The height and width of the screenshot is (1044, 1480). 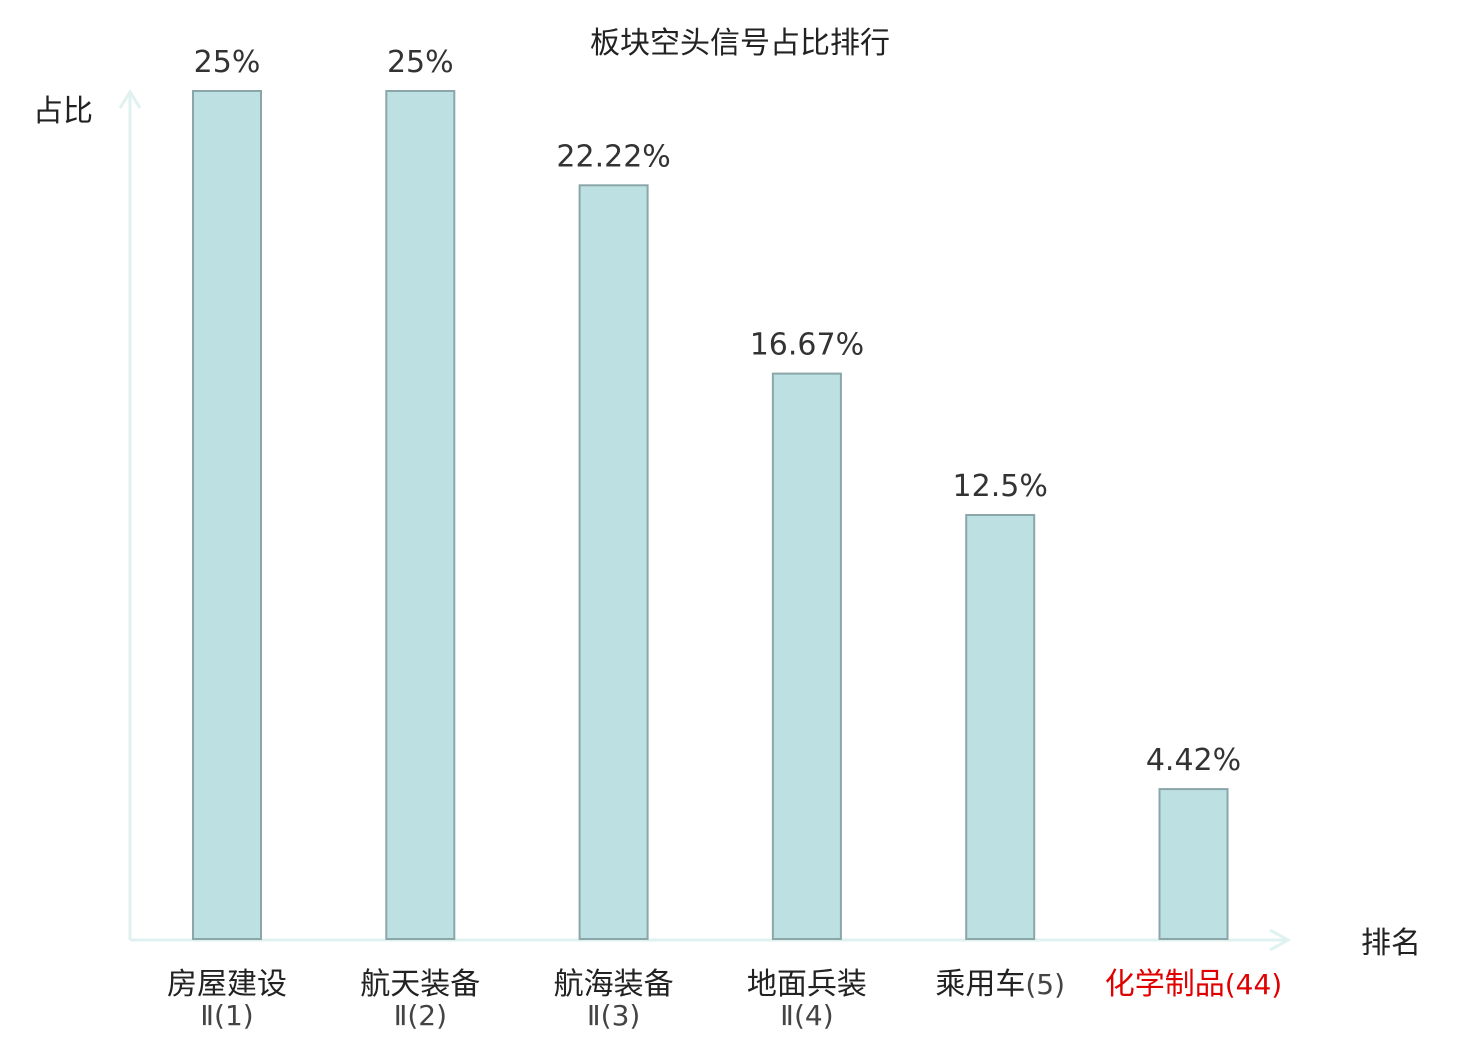 What do you see at coordinates (613, 156) in the screenshot?
I see `bar-value-label: 22.22%` at bounding box center [613, 156].